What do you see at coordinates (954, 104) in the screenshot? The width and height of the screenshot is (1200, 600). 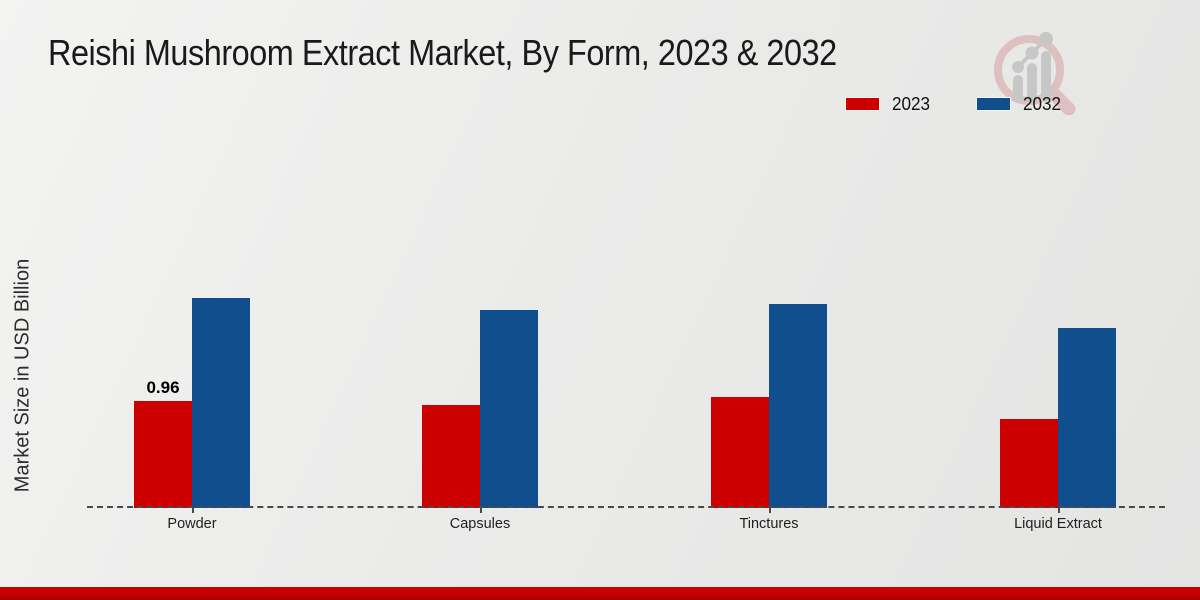 I see `legend: 2023 2032` at bounding box center [954, 104].